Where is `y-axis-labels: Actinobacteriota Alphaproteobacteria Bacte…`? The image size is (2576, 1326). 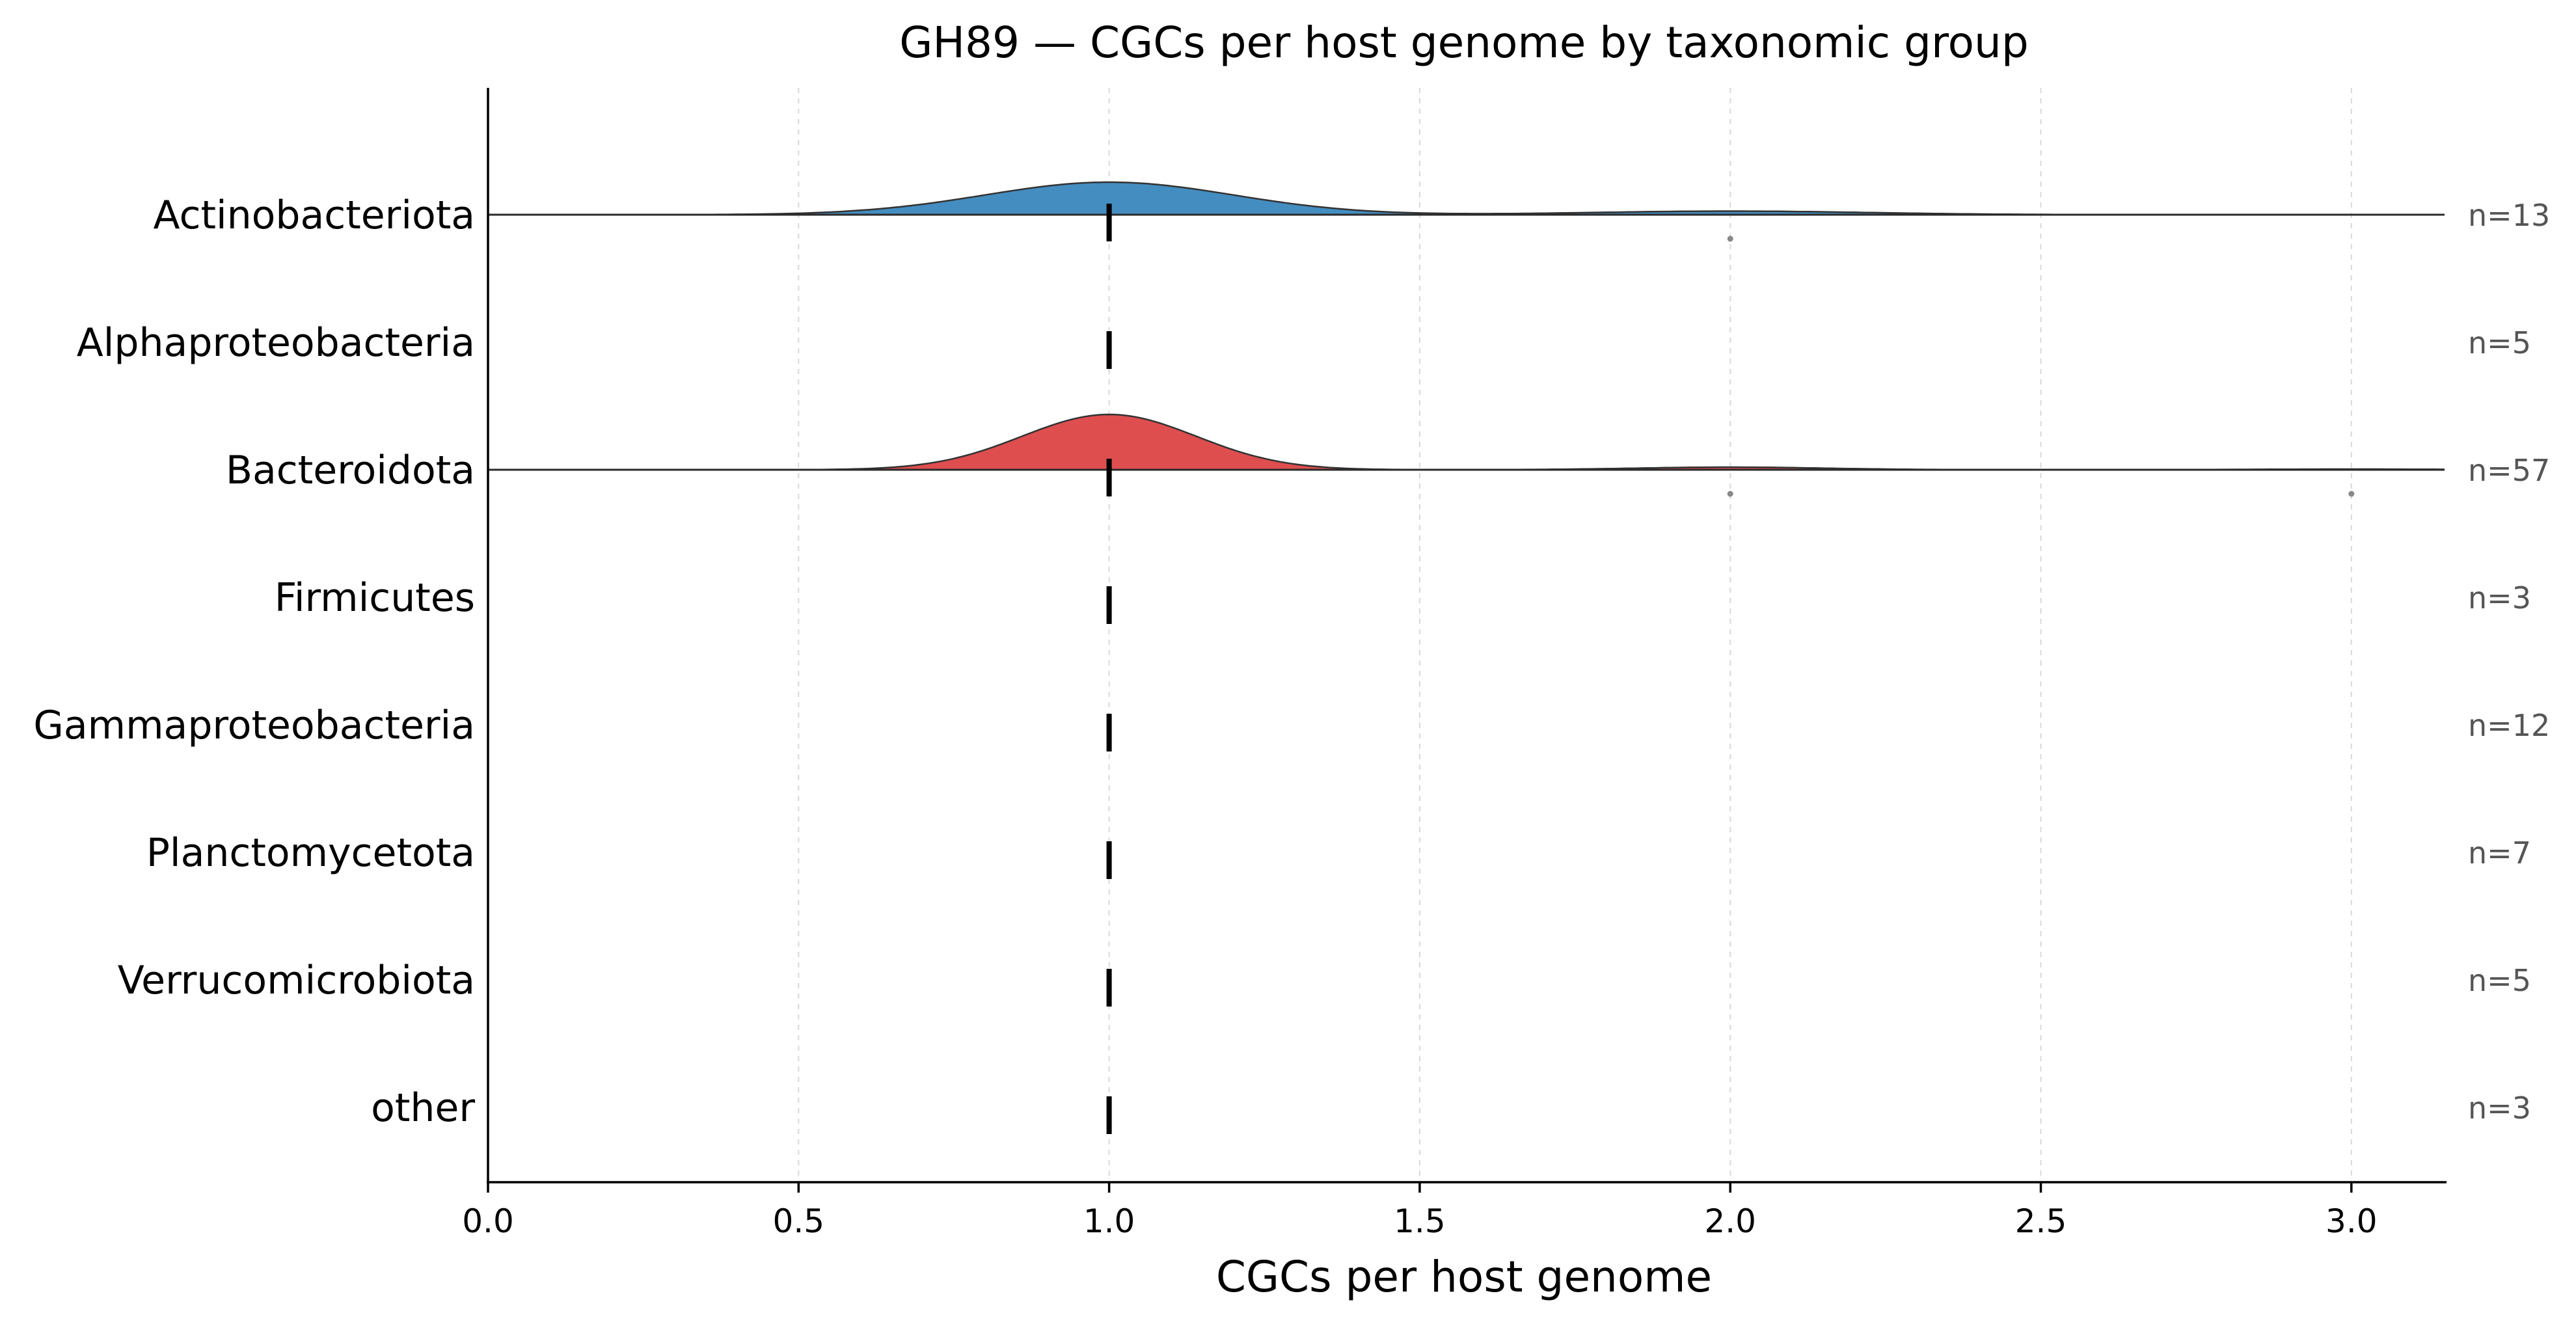 y-axis-labels: Actinobacteriota Alphaproteobacteria Bacte… is located at coordinates (254, 662).